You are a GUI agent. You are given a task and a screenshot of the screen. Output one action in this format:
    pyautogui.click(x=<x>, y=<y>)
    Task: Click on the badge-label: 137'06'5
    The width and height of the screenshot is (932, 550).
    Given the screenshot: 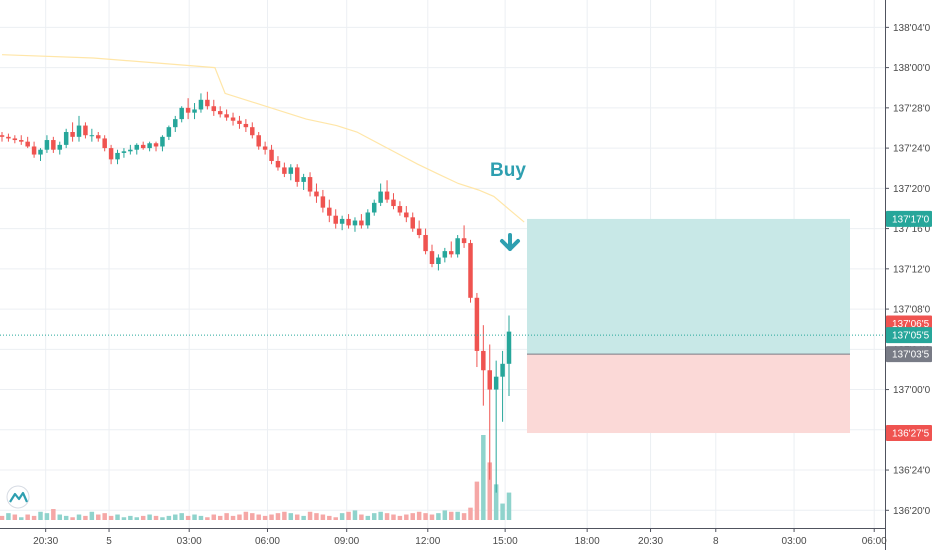 What is the action you would take?
    pyautogui.click(x=911, y=324)
    